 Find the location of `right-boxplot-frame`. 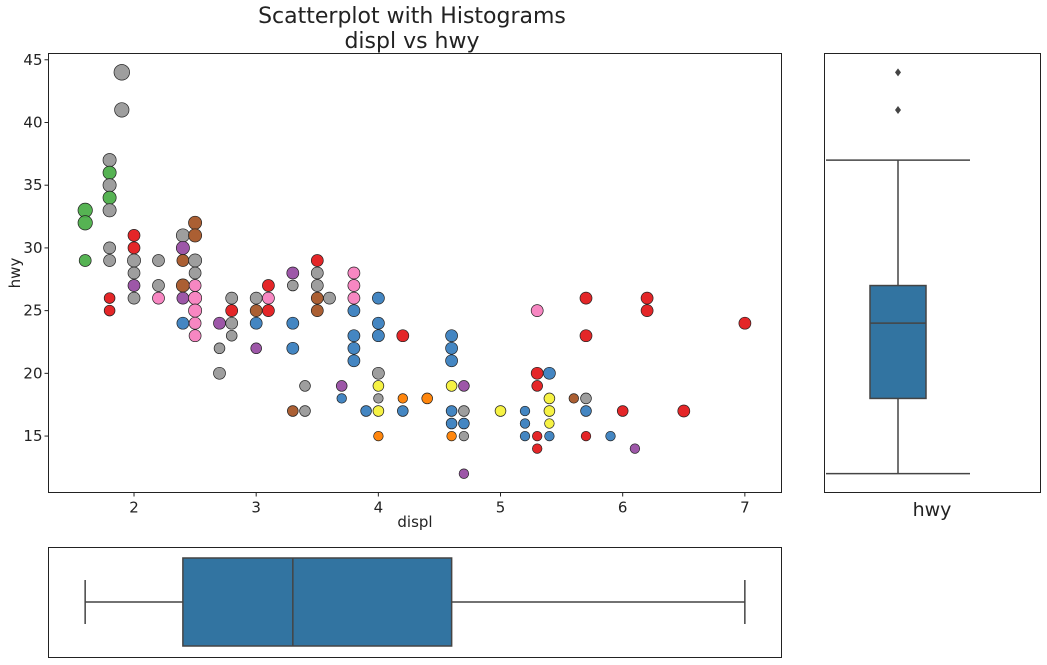

right-boxplot-frame is located at coordinates (932, 273).